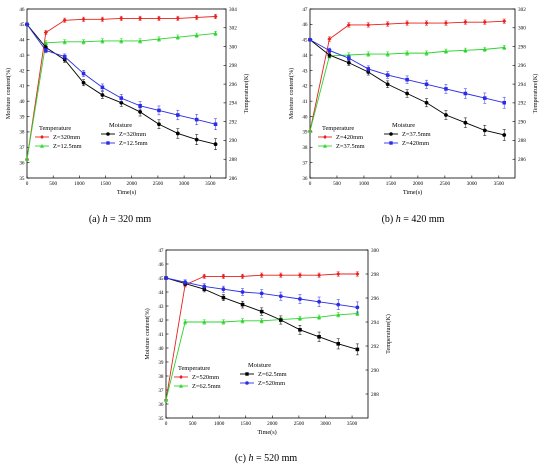  I want to click on series-temperature-Z=12.5mm, so click(121, 95).